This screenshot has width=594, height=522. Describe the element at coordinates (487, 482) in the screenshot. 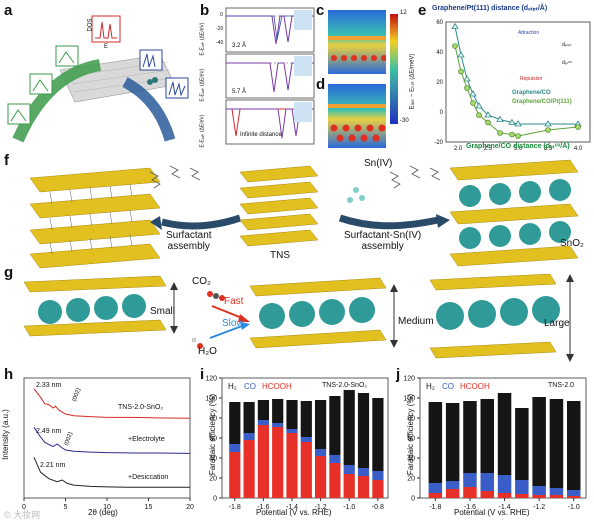

I see `fe-j-bar-3-co` at that location.